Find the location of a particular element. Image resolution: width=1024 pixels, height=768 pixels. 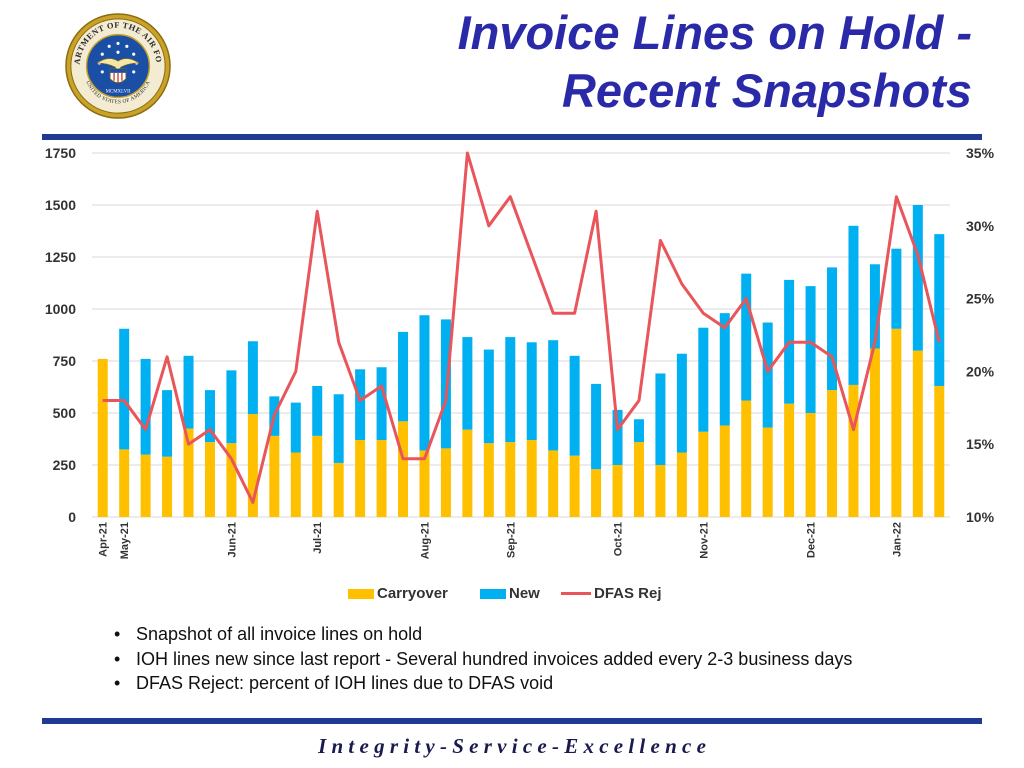

y2-tick-label: 30% is located at coordinates (980, 226).